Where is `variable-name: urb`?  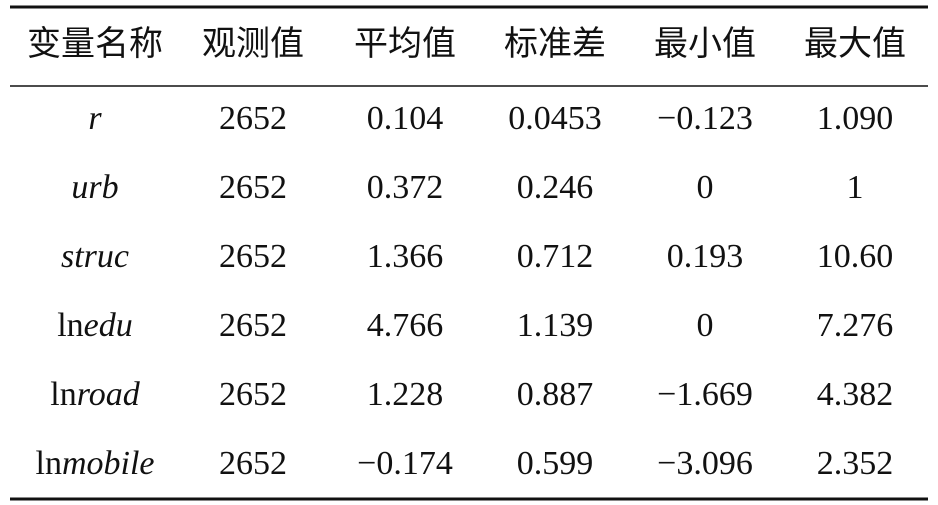
variable-name: urb is located at coordinates (94, 187).